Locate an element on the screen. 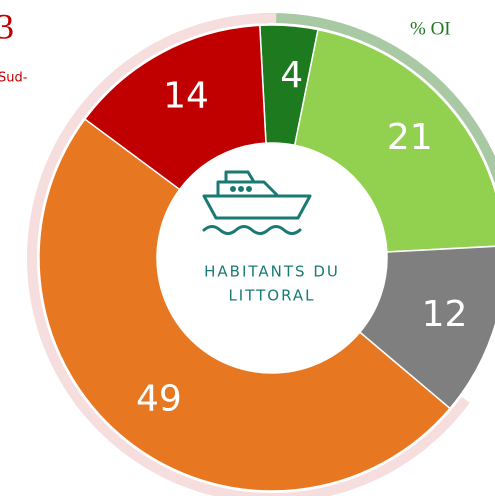 This screenshot has height=496, width=495. cropped-text: Sud- is located at coordinates (14, 78).